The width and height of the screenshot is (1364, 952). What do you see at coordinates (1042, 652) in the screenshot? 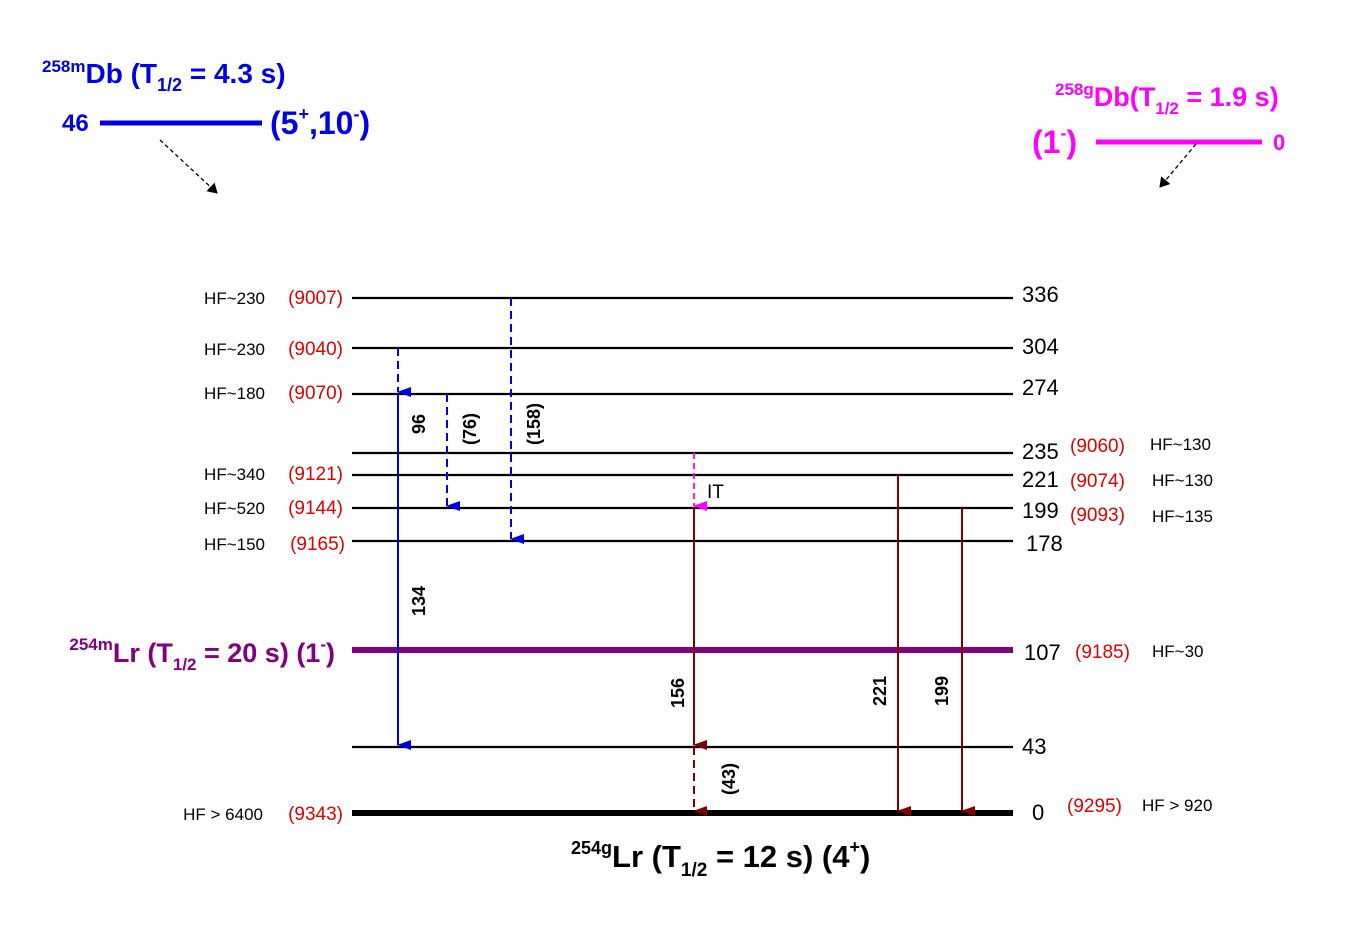
I see `svg-text: 107` at bounding box center [1042, 652].